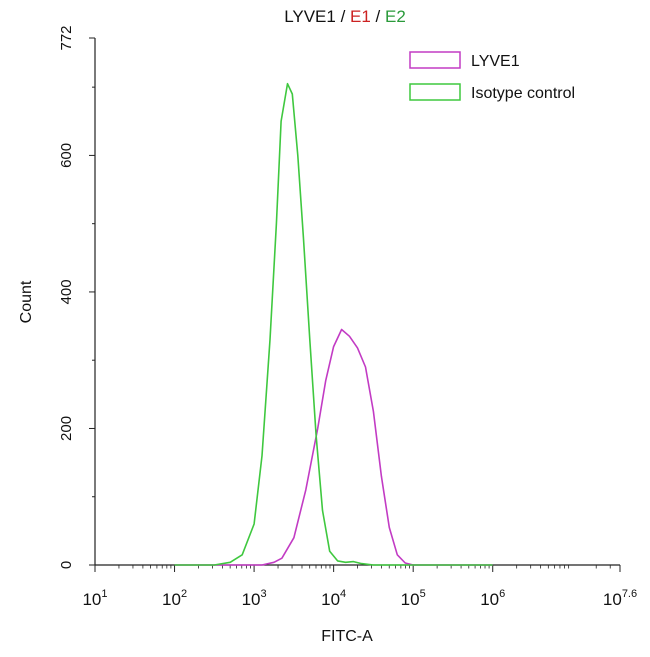 The image size is (650, 657). What do you see at coordinates (347, 636) in the screenshot?
I see `x-axis-label: FITC-A` at bounding box center [347, 636].